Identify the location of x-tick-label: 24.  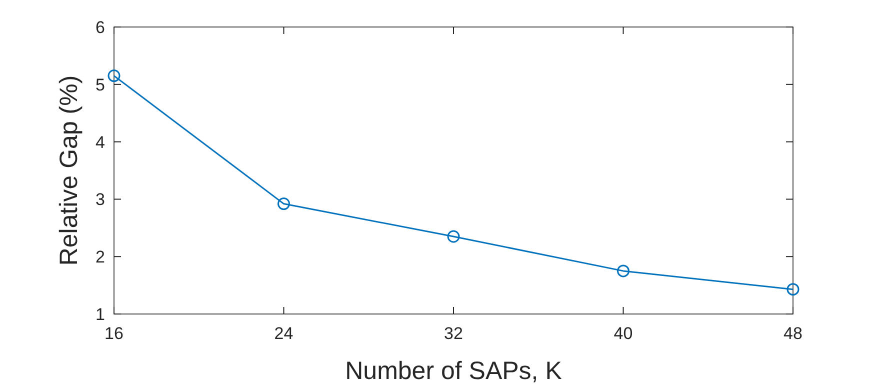
(284, 333).